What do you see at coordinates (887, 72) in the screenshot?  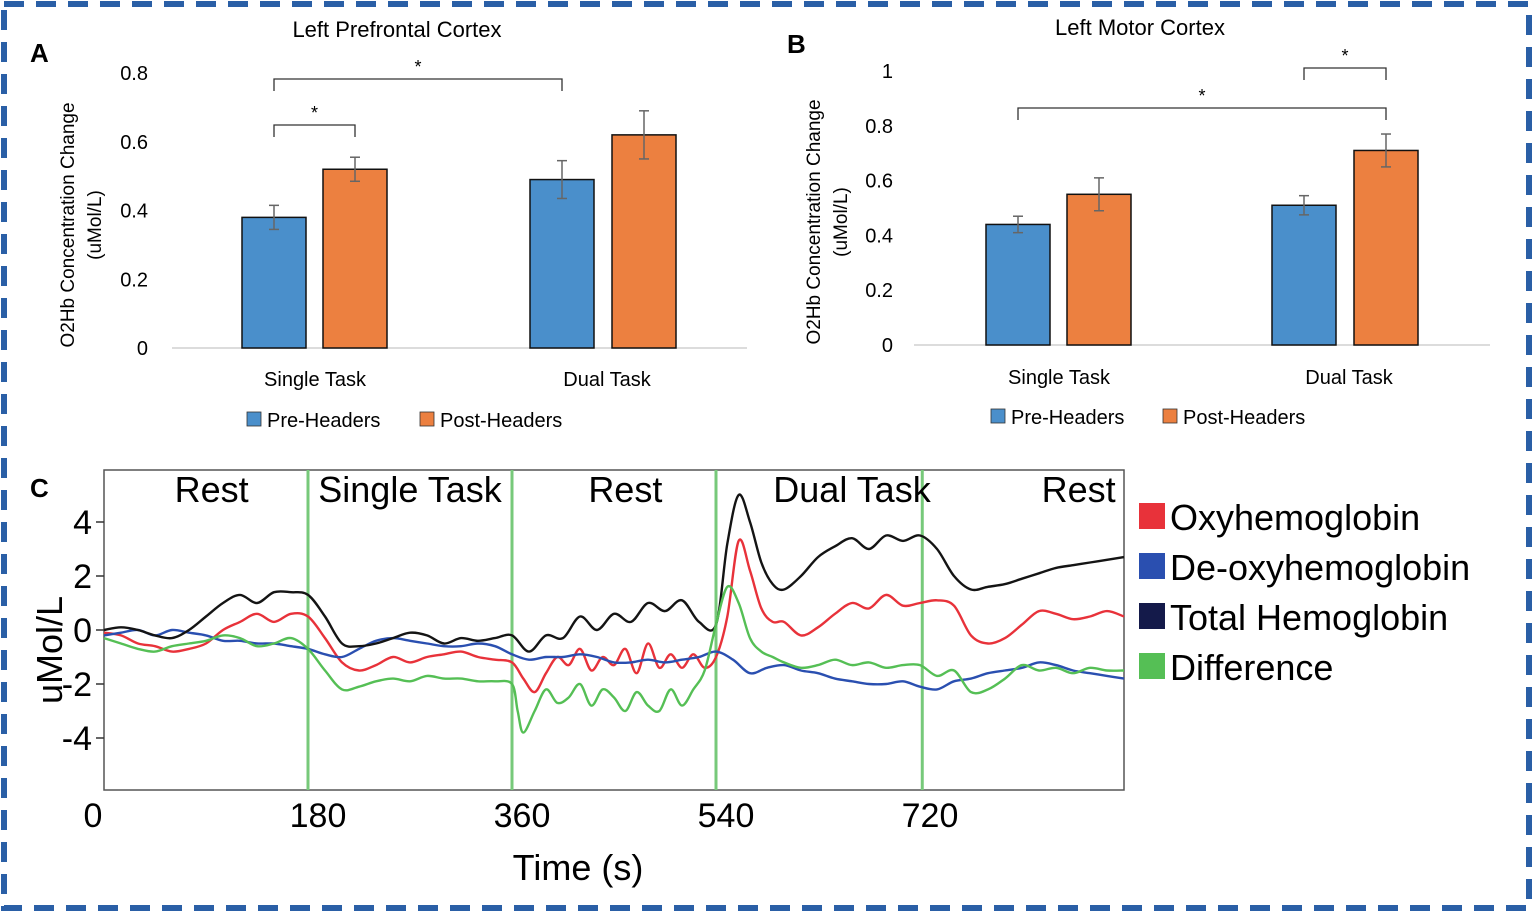 I see `y-tick-label: 1` at bounding box center [887, 72].